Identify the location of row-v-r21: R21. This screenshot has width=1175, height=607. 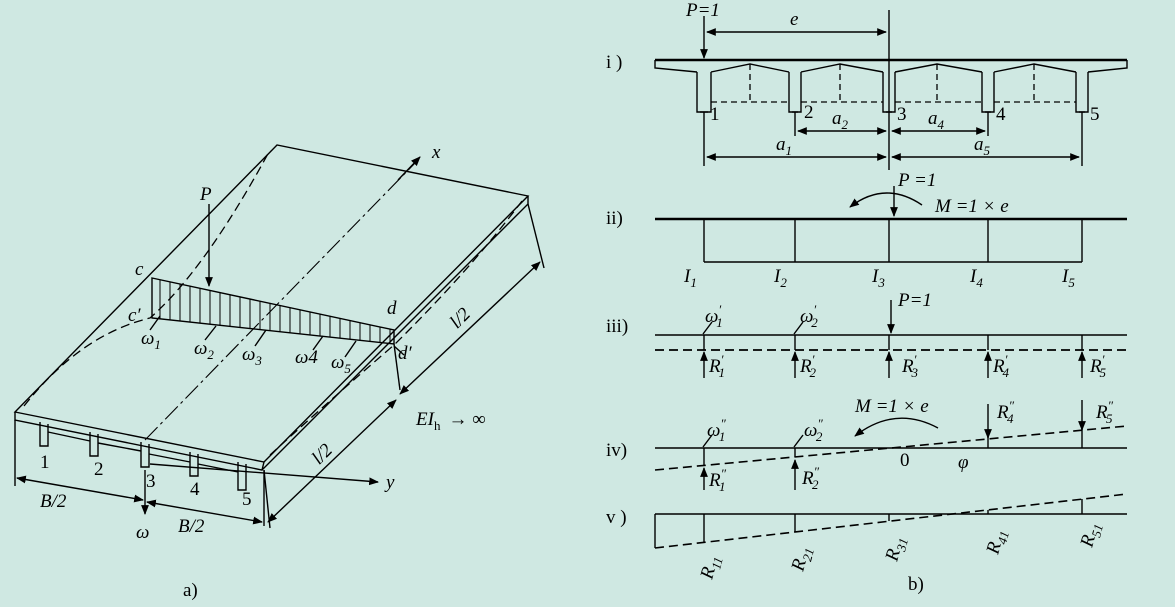
(802, 559).